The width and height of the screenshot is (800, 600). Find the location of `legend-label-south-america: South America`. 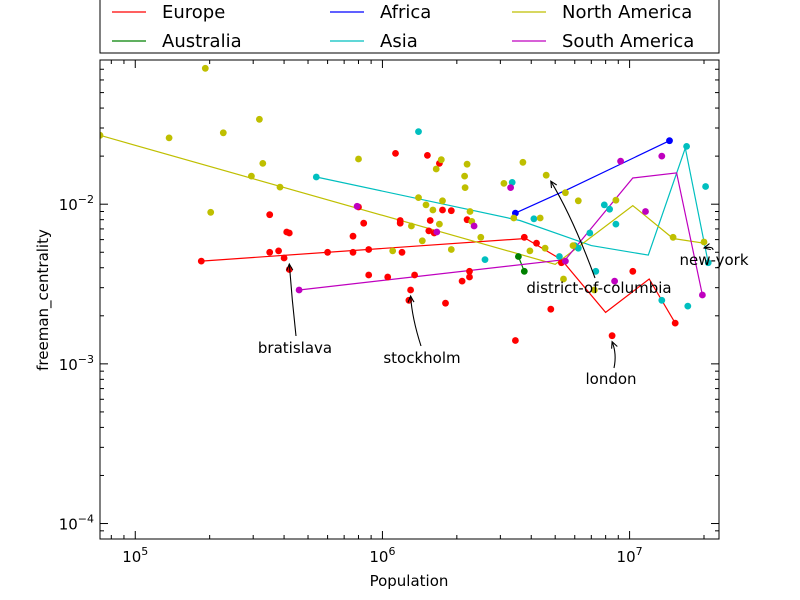

legend-label-south-america: South America is located at coordinates (628, 41).